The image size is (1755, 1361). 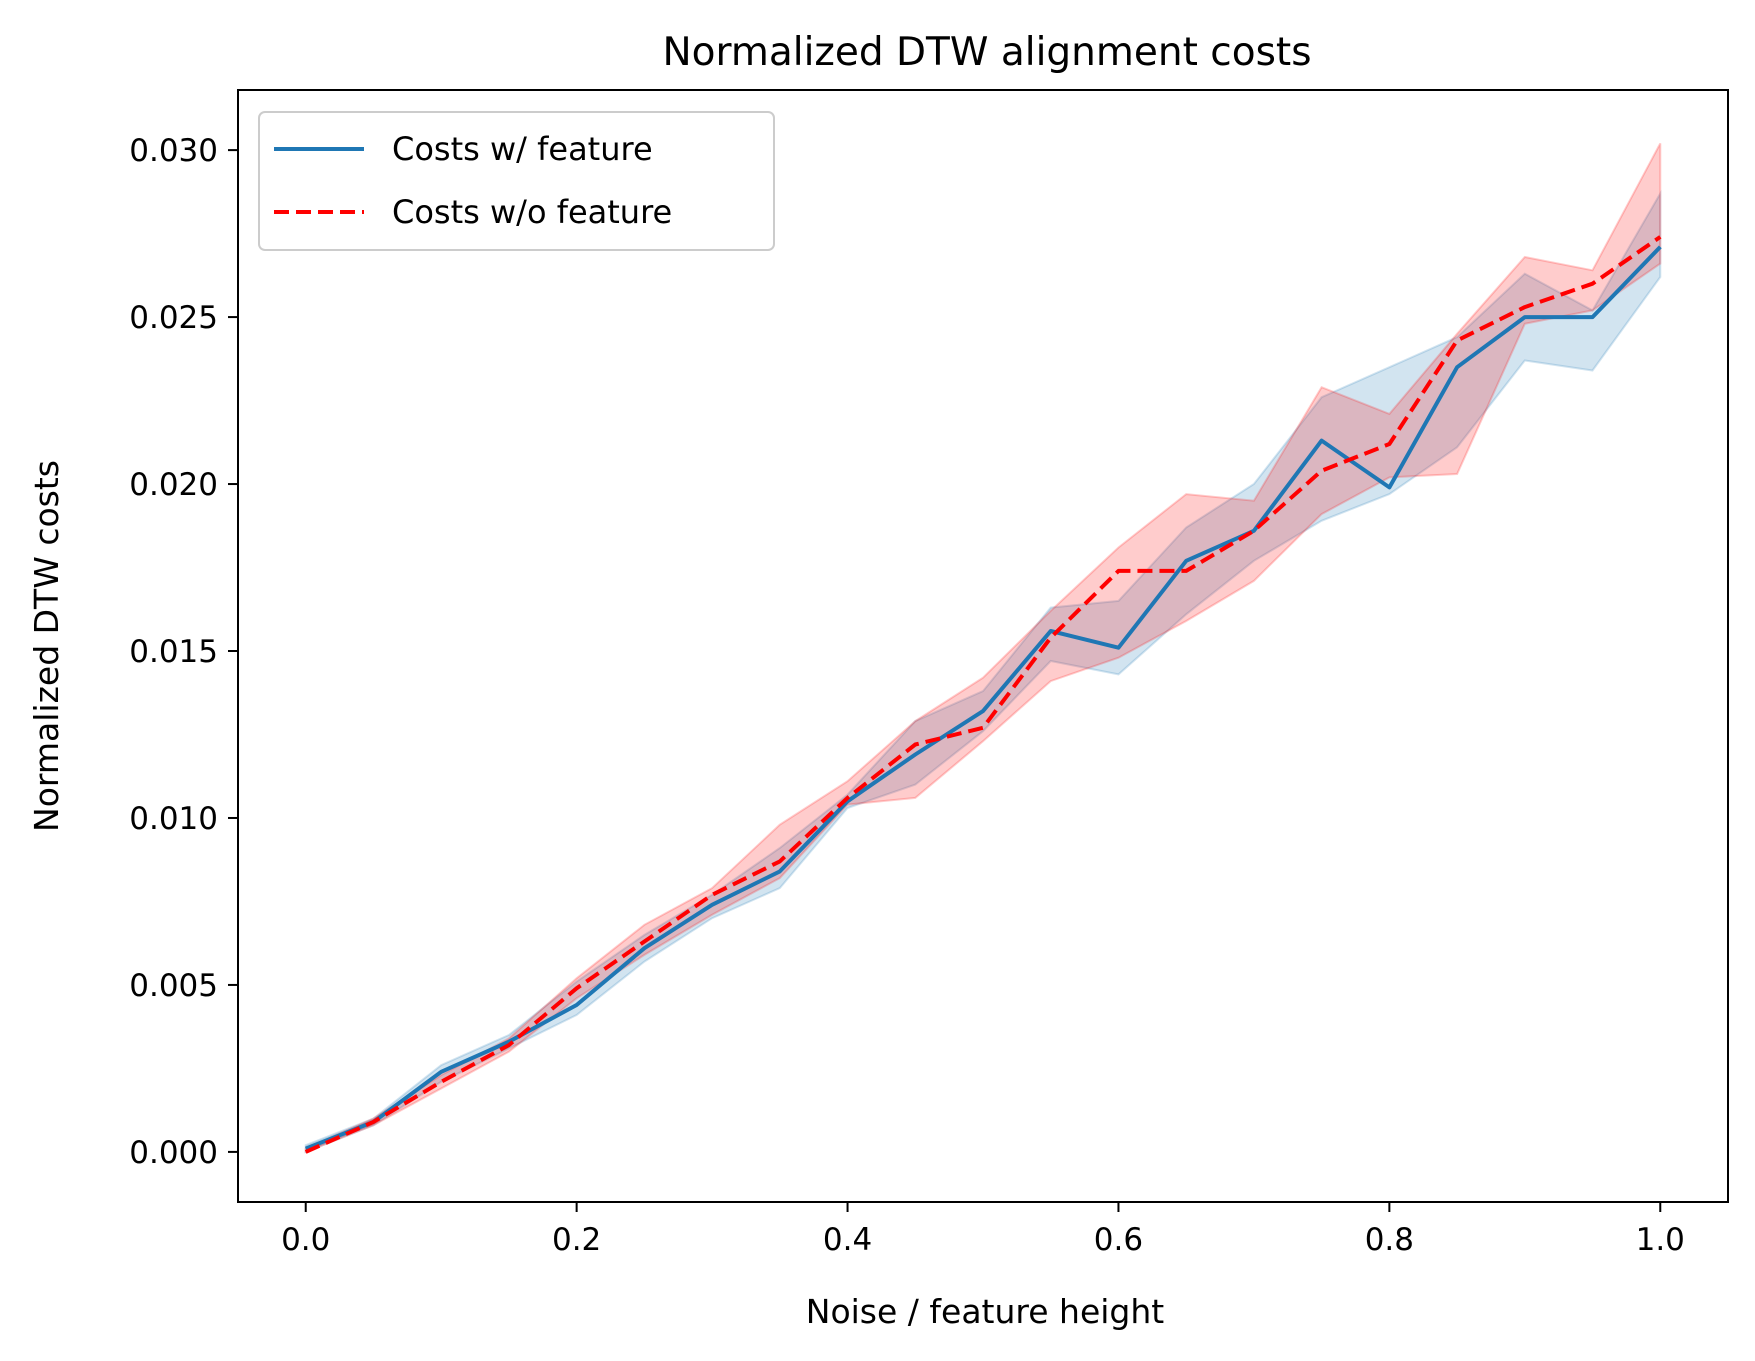 I want to click on legend-label-costs-with-feature: Costs w/ feature, so click(x=522, y=149).